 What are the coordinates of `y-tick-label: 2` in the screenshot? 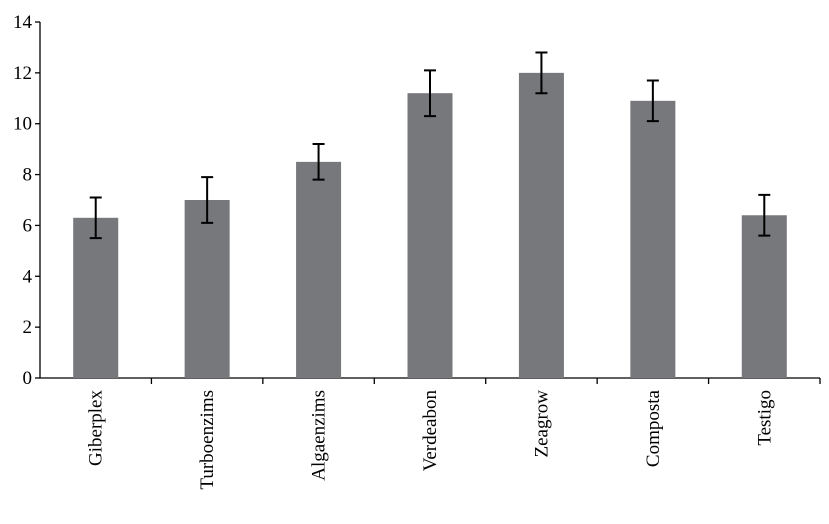 It's located at (28, 327).